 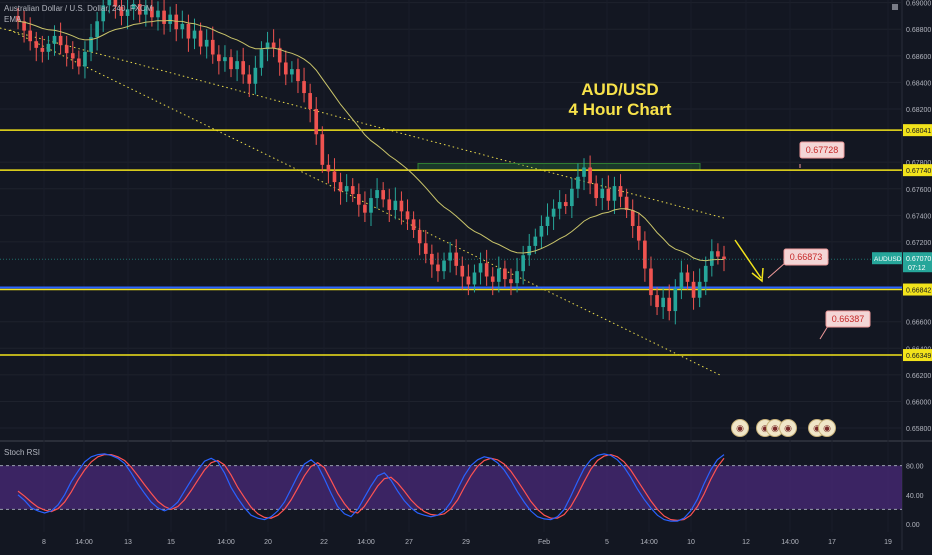 What do you see at coordinates (544, 542) in the screenshot?
I see `time-tick-label: Feb` at bounding box center [544, 542].